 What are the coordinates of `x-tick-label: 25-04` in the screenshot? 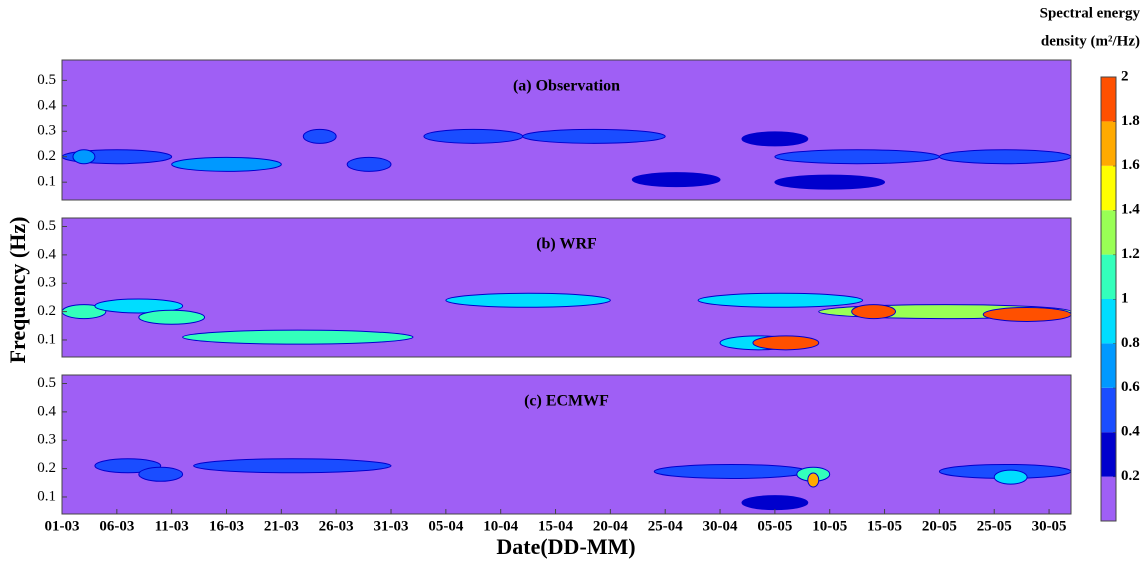 It's located at (665, 526).